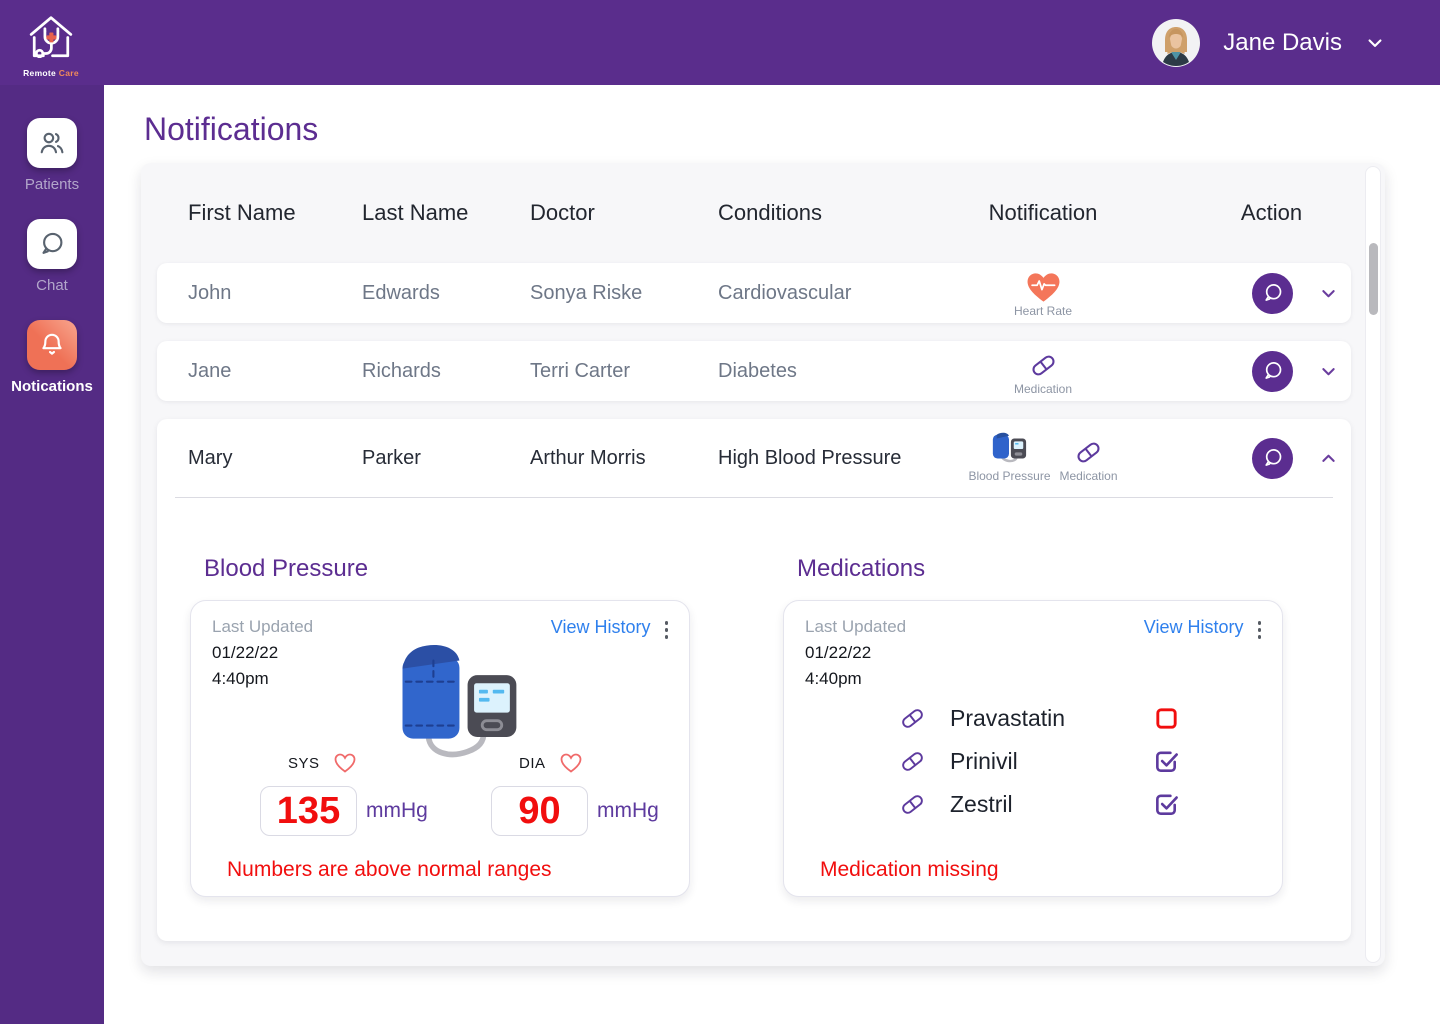 This screenshot has height=1024, width=1440. I want to click on cell-doctor: Sonya Riske, so click(586, 292).